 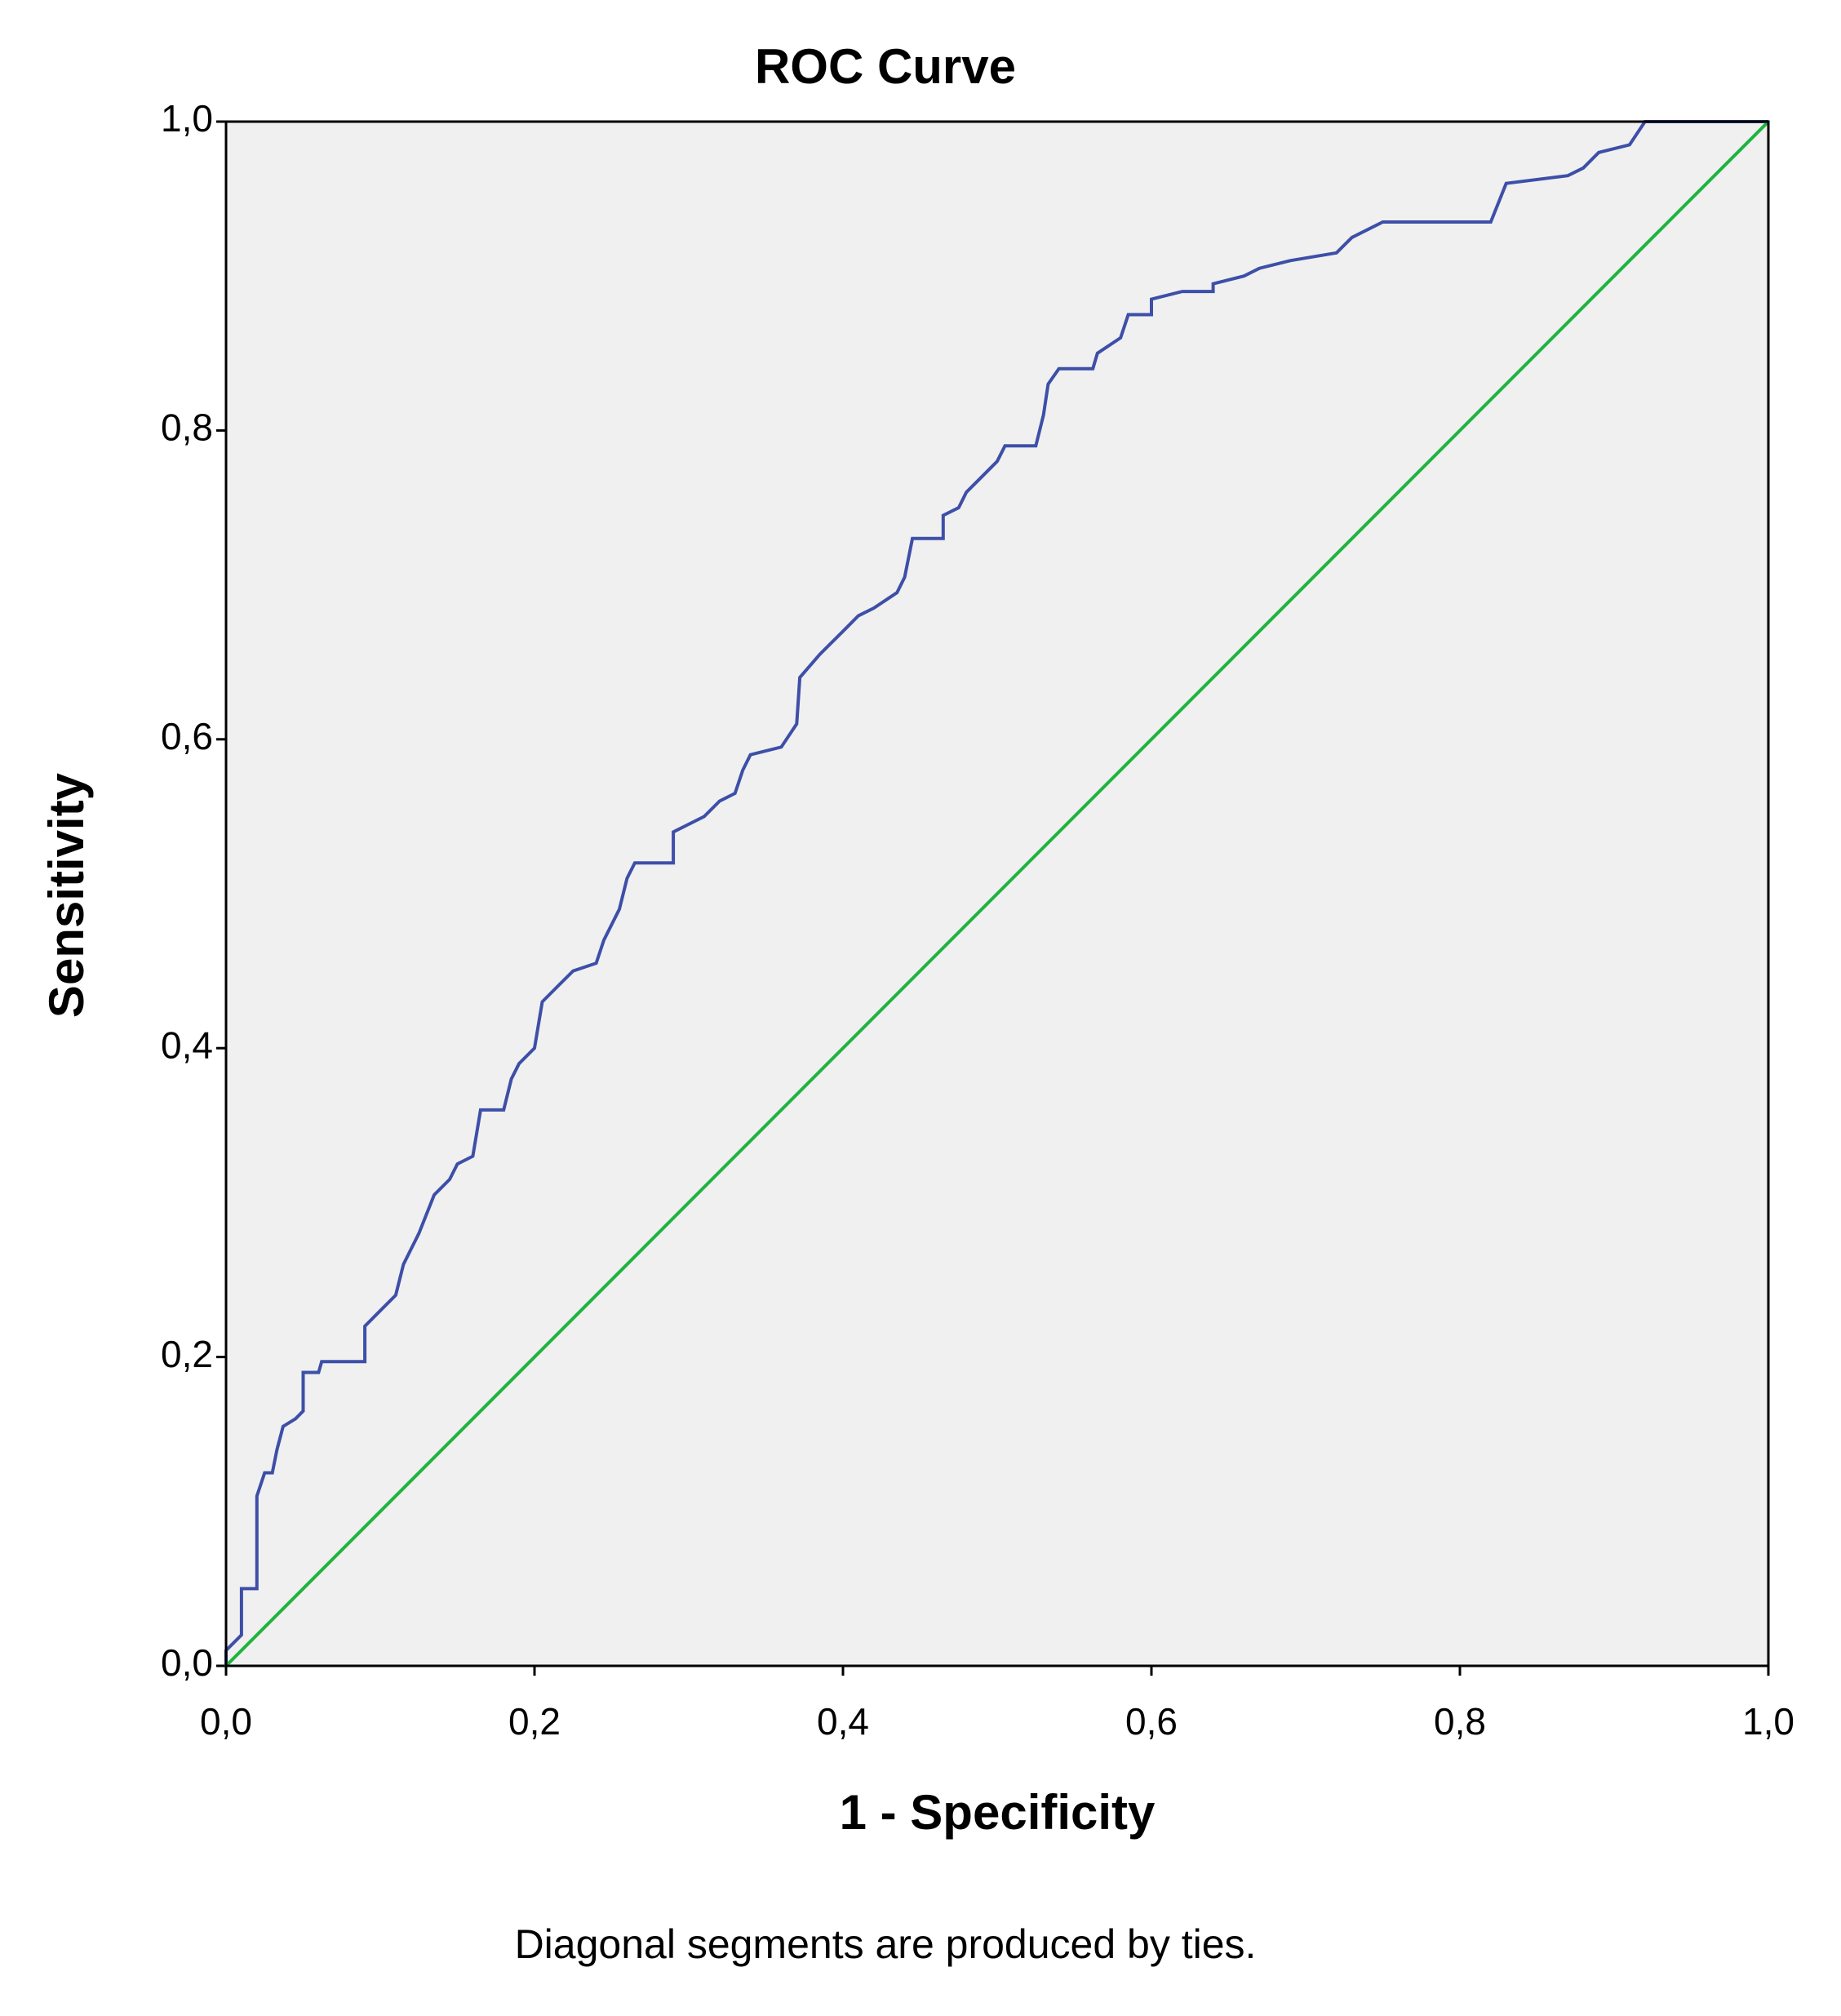 I want to click on y-tick-label: 0,6, so click(x=187, y=736).